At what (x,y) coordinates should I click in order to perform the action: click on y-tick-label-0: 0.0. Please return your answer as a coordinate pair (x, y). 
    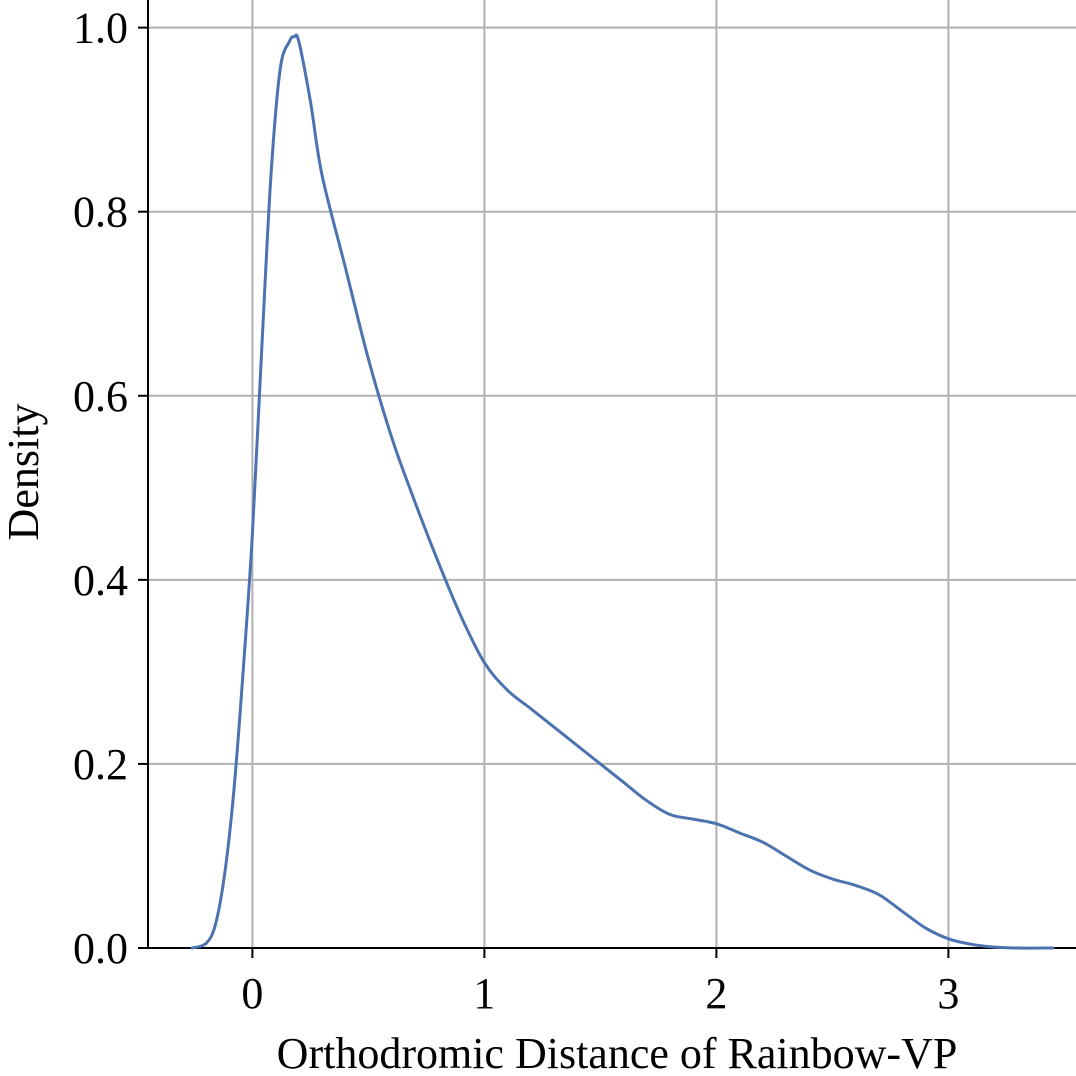
    Looking at the image, I should click on (100, 948).